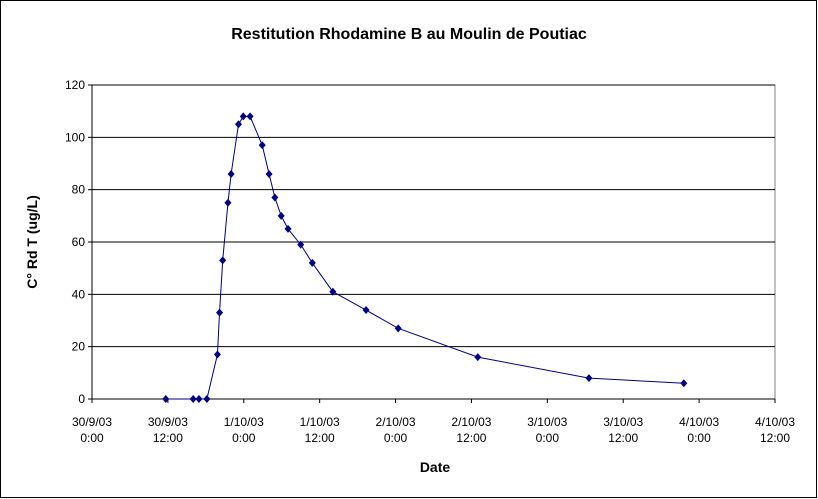 This screenshot has height=499, width=818. What do you see at coordinates (396, 430) in the screenshot?
I see `x-tick-label: 2/10/03 0:00` at bounding box center [396, 430].